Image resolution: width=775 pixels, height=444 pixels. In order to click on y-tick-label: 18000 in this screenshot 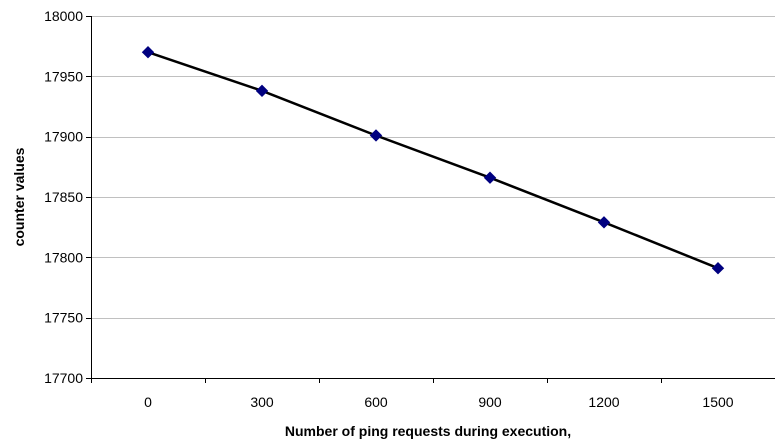, I will do `click(63, 16)`.